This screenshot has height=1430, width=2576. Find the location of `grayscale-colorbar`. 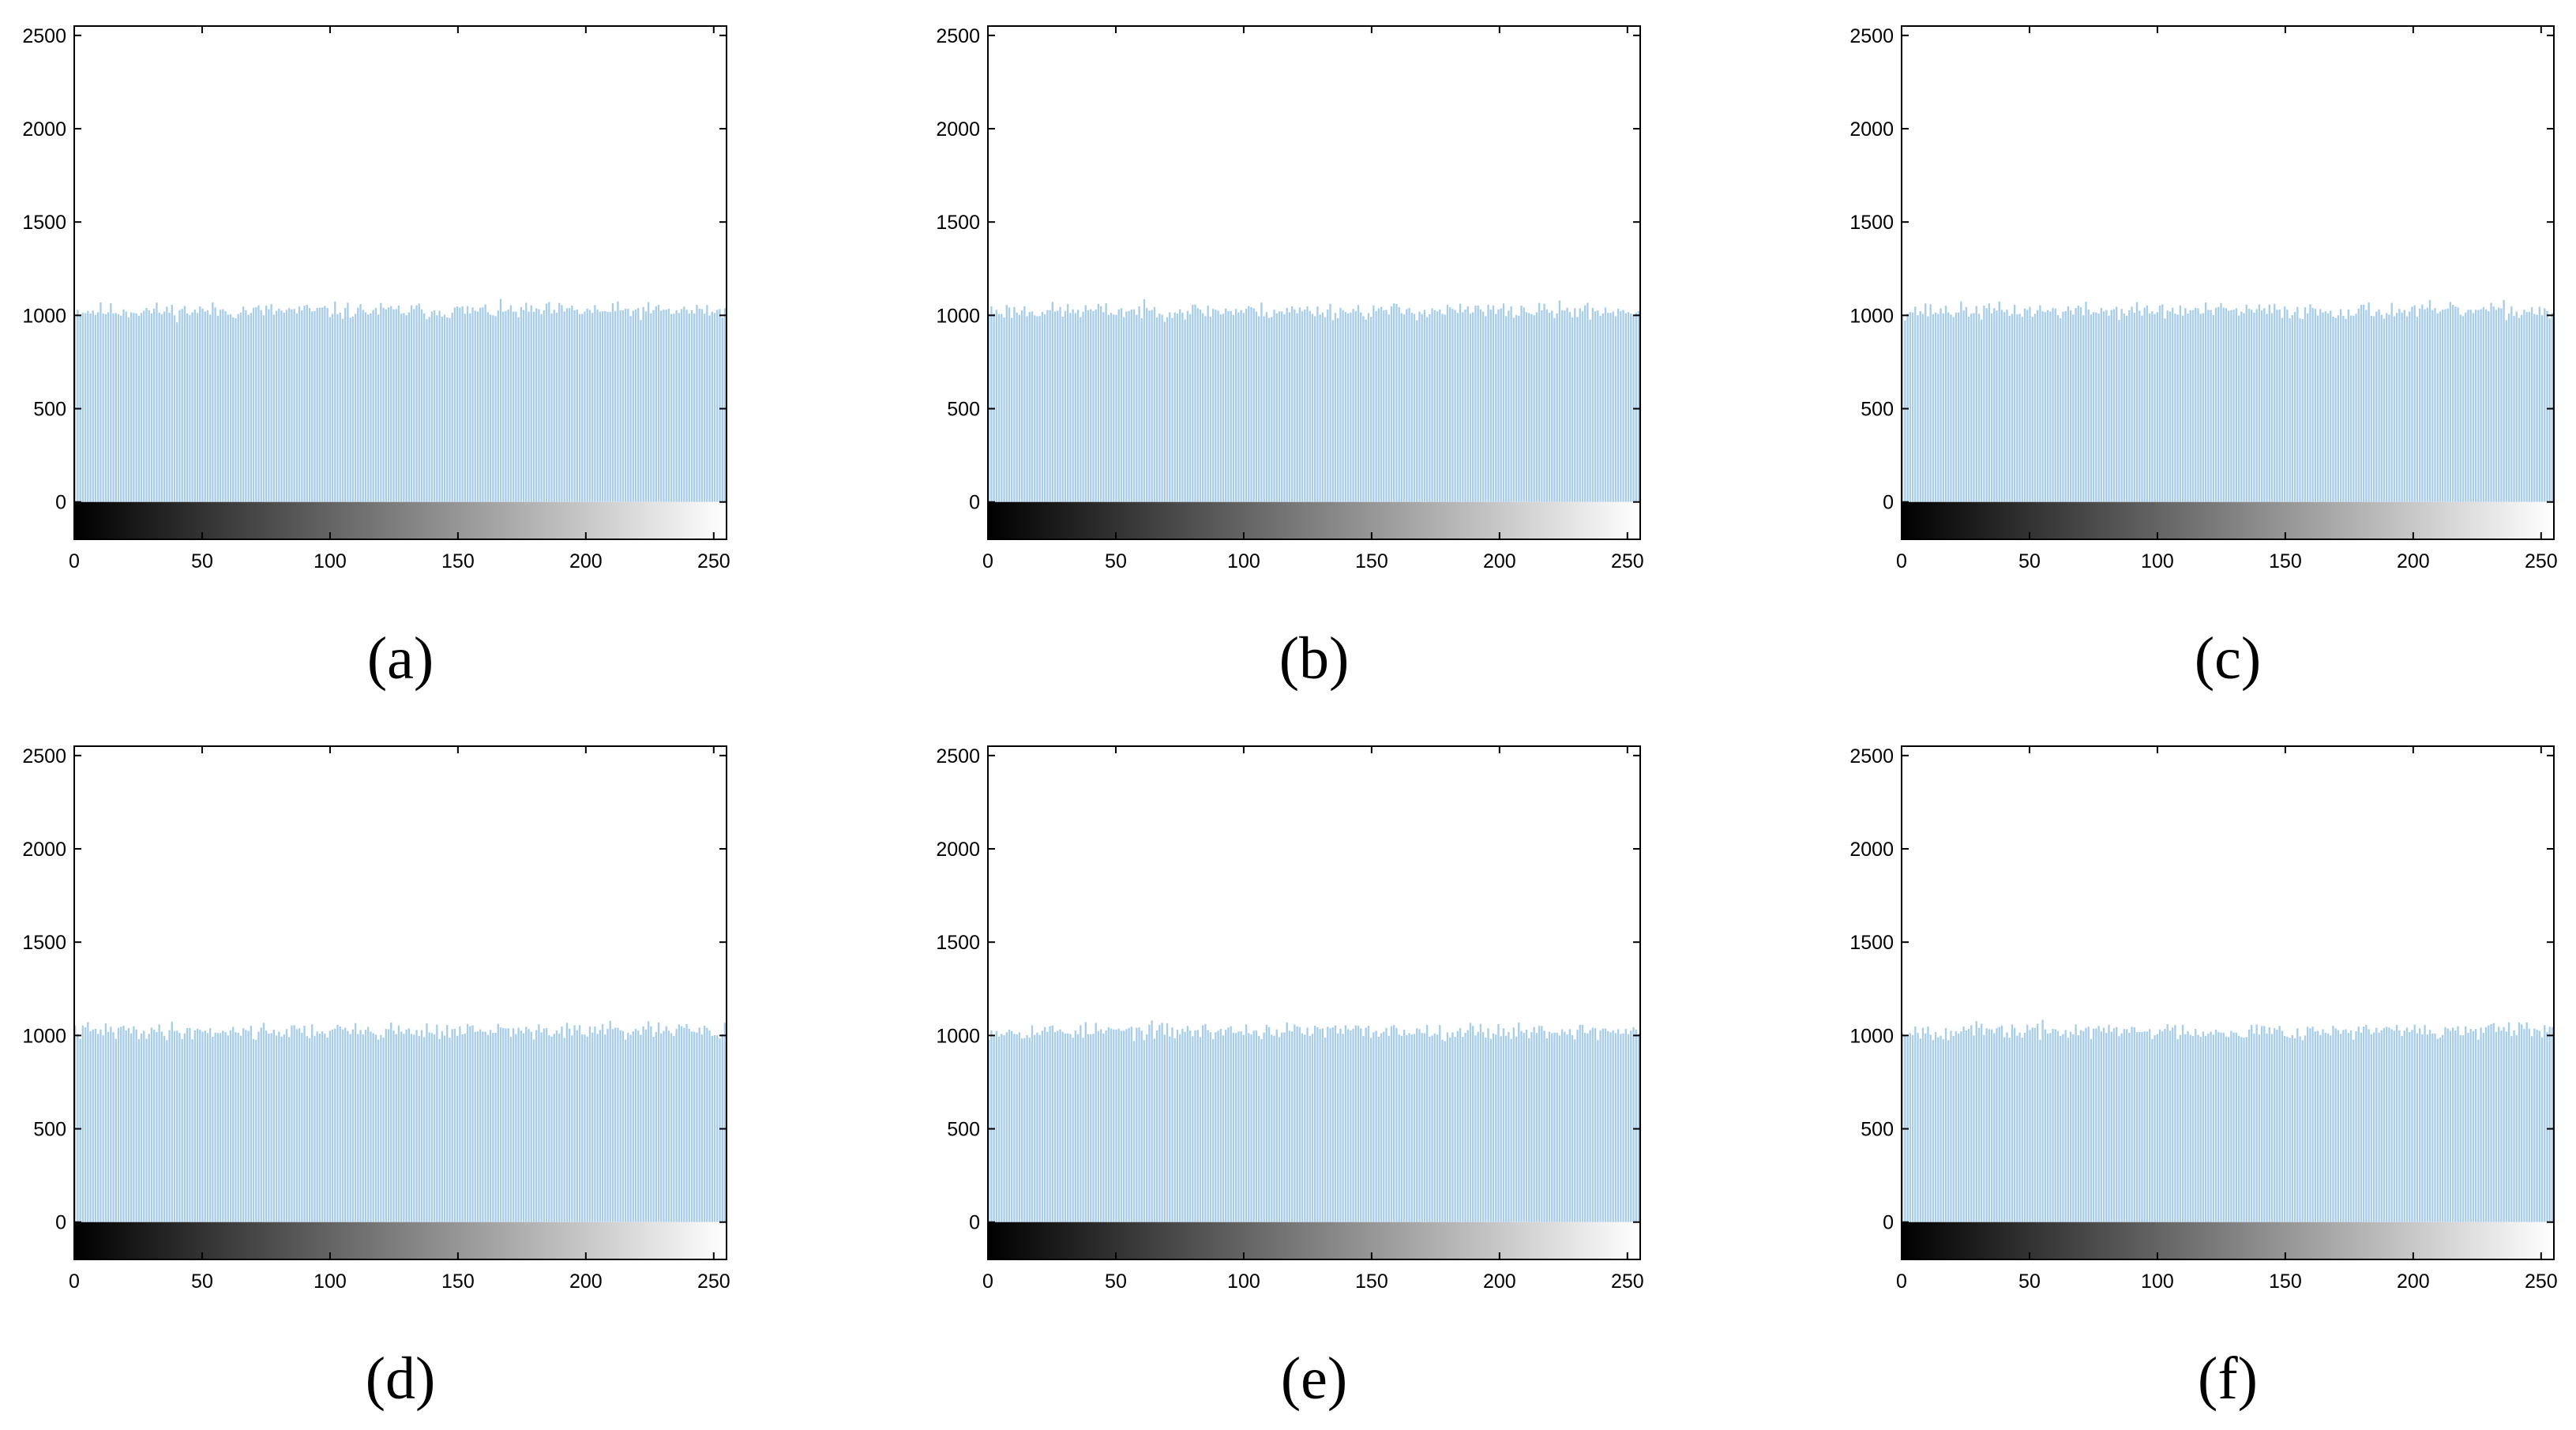

grayscale-colorbar is located at coordinates (1314, 520).